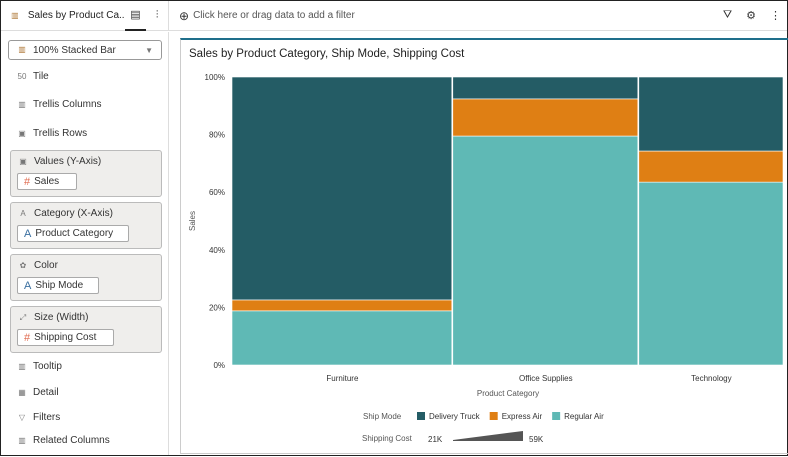  I want to click on size-legend-wedge, so click(488, 436).